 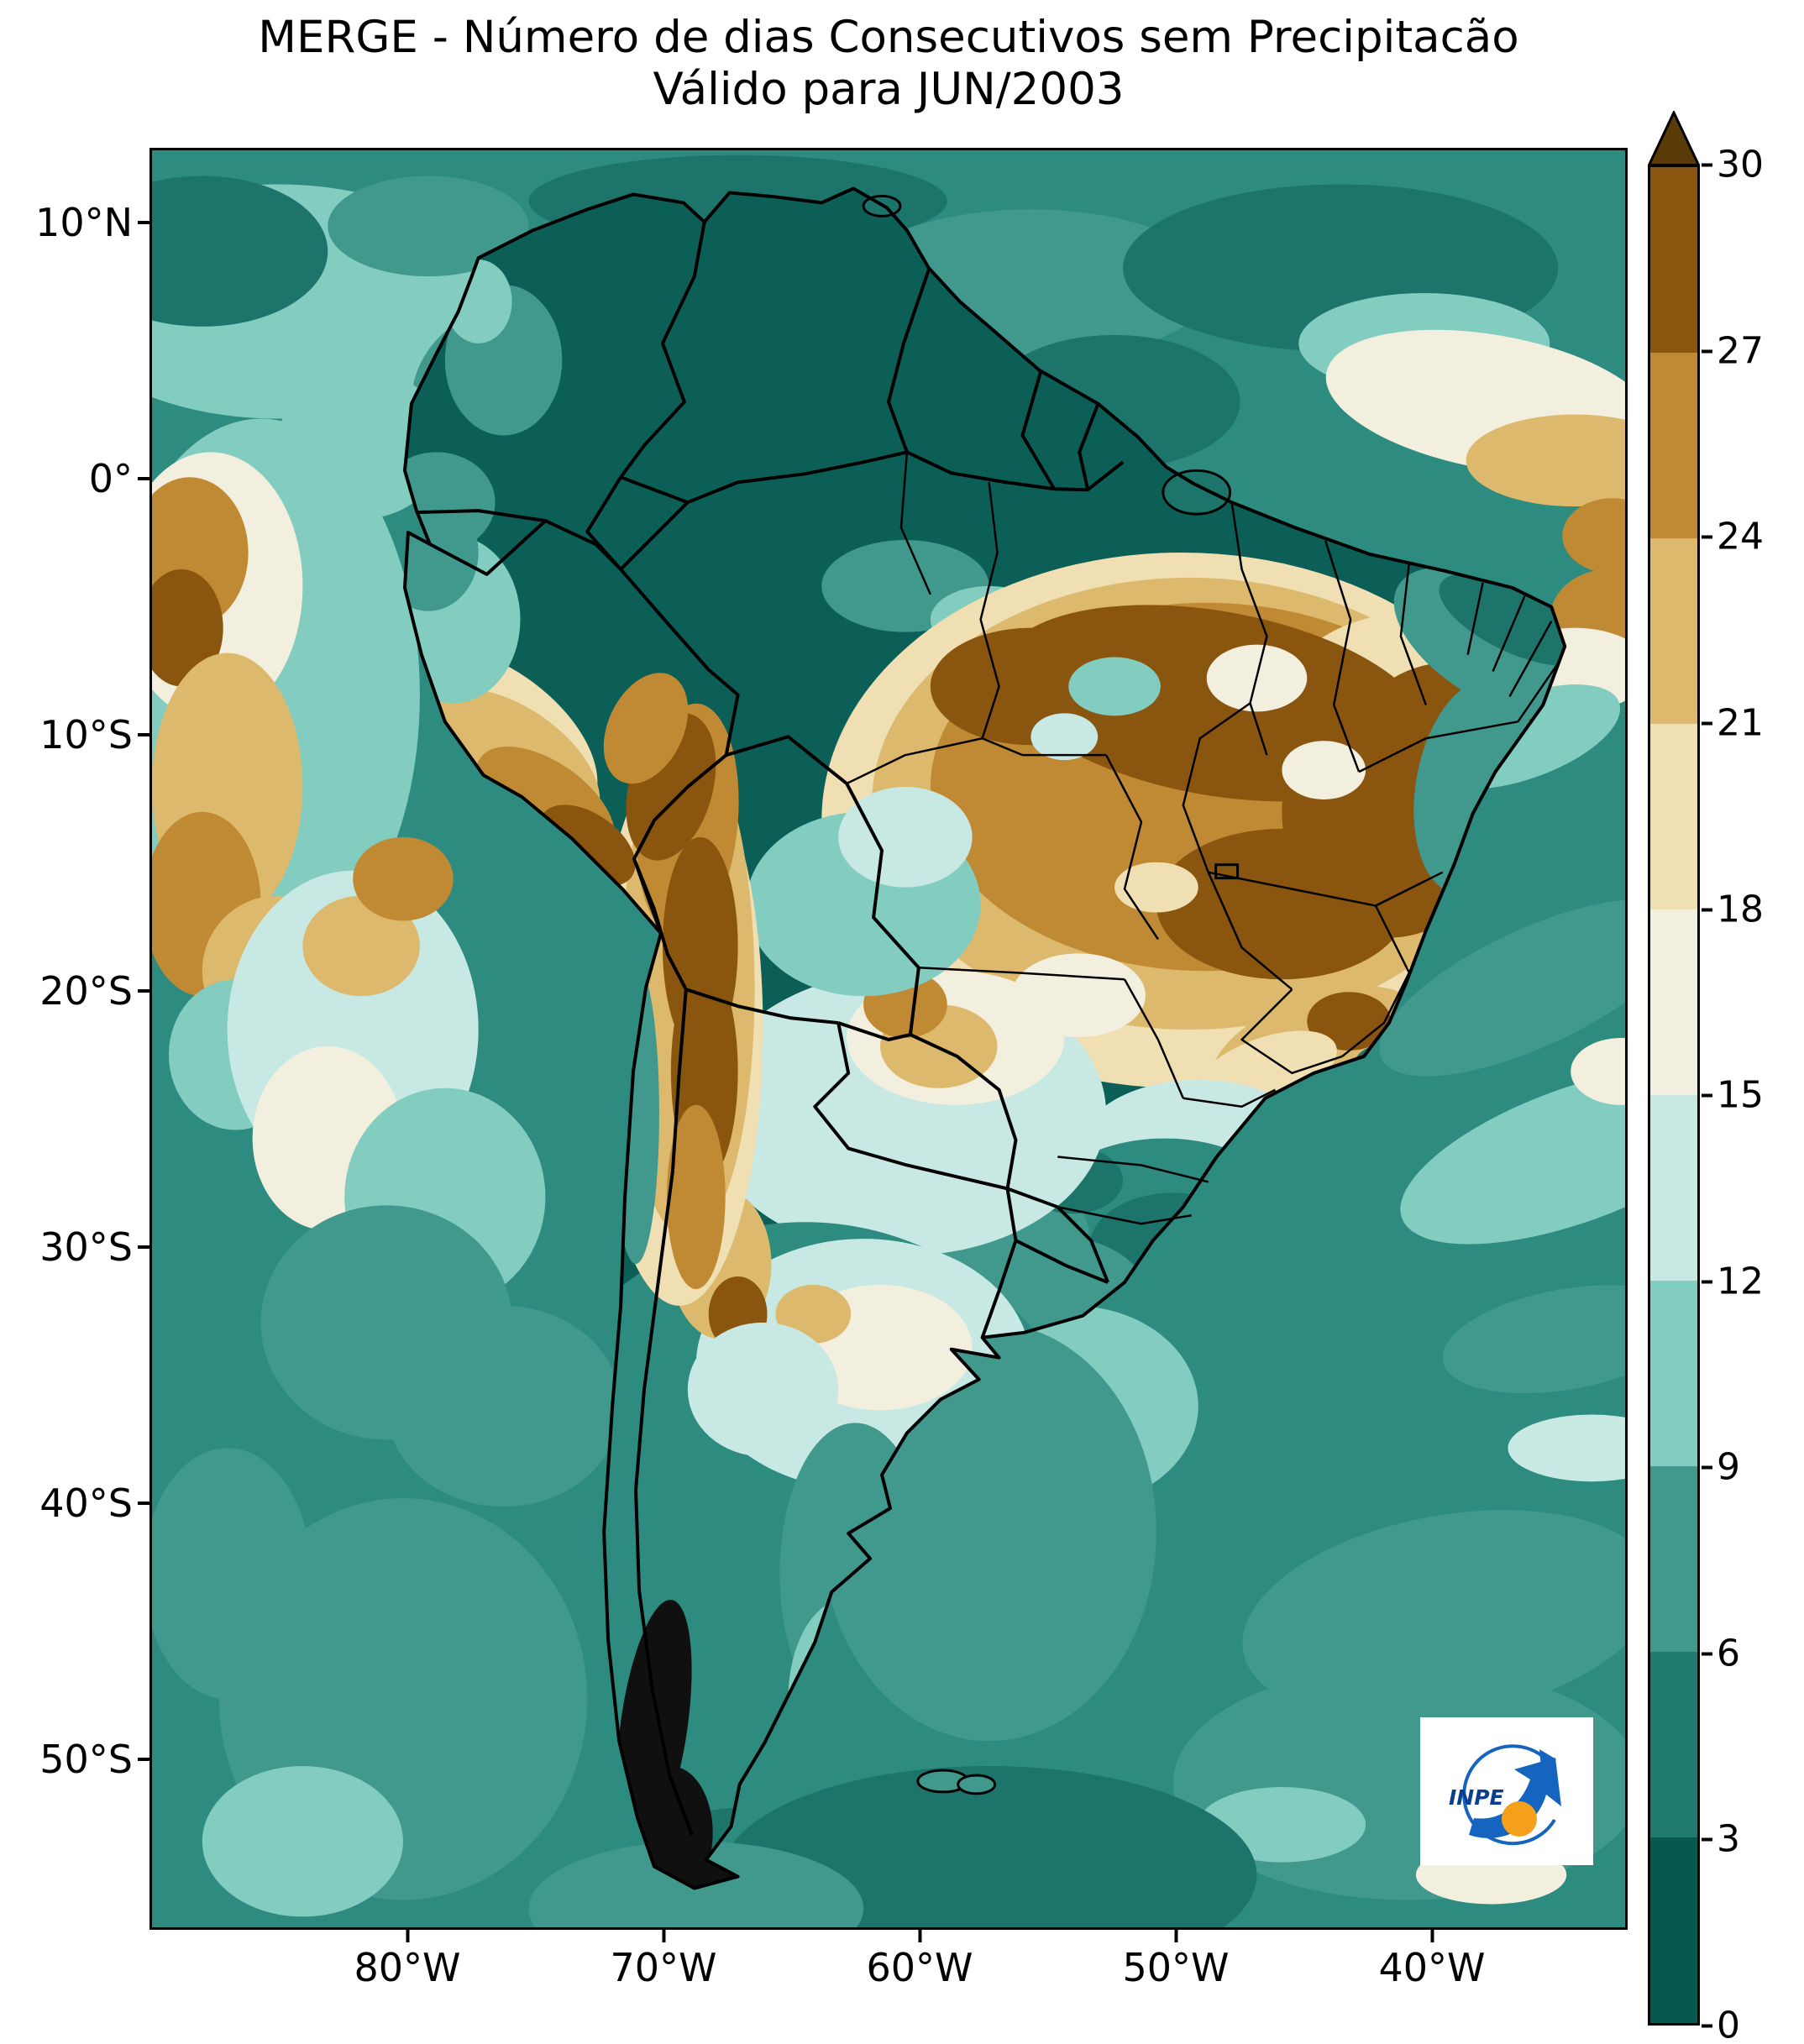 I want to click on colorbar-tick-label: 3, so click(x=1728, y=1839).